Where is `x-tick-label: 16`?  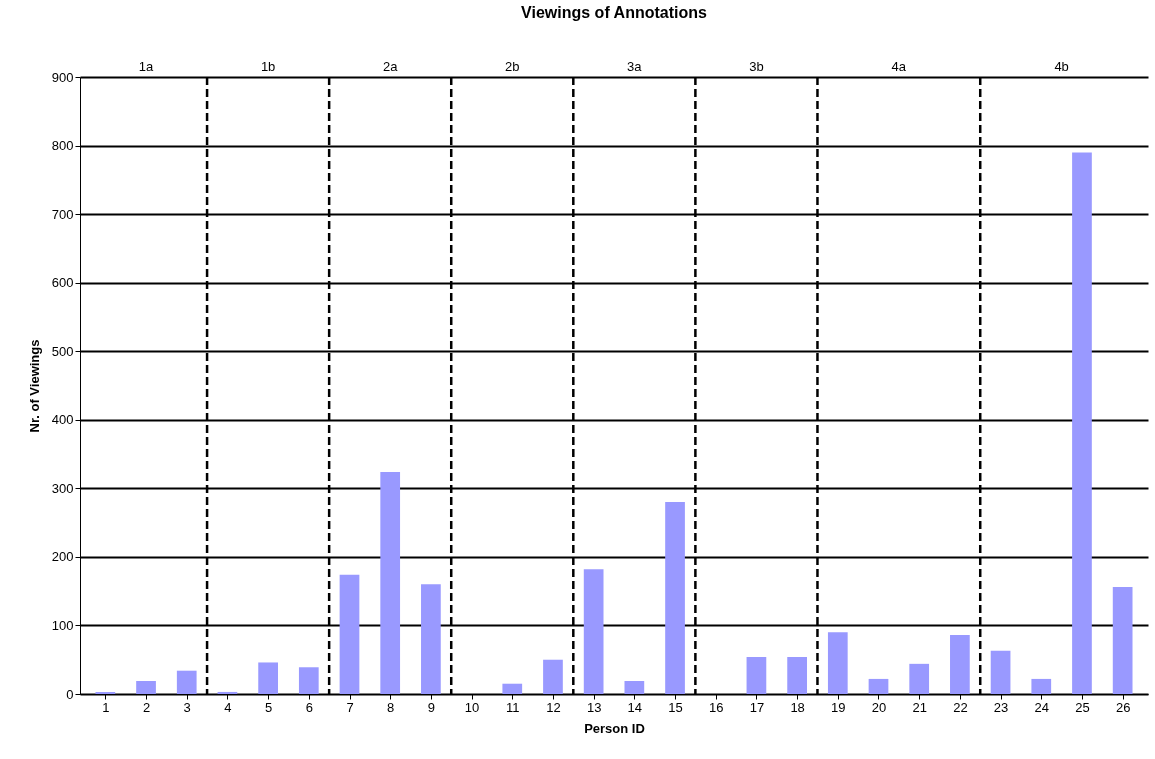 x-tick-label: 16 is located at coordinates (716, 707).